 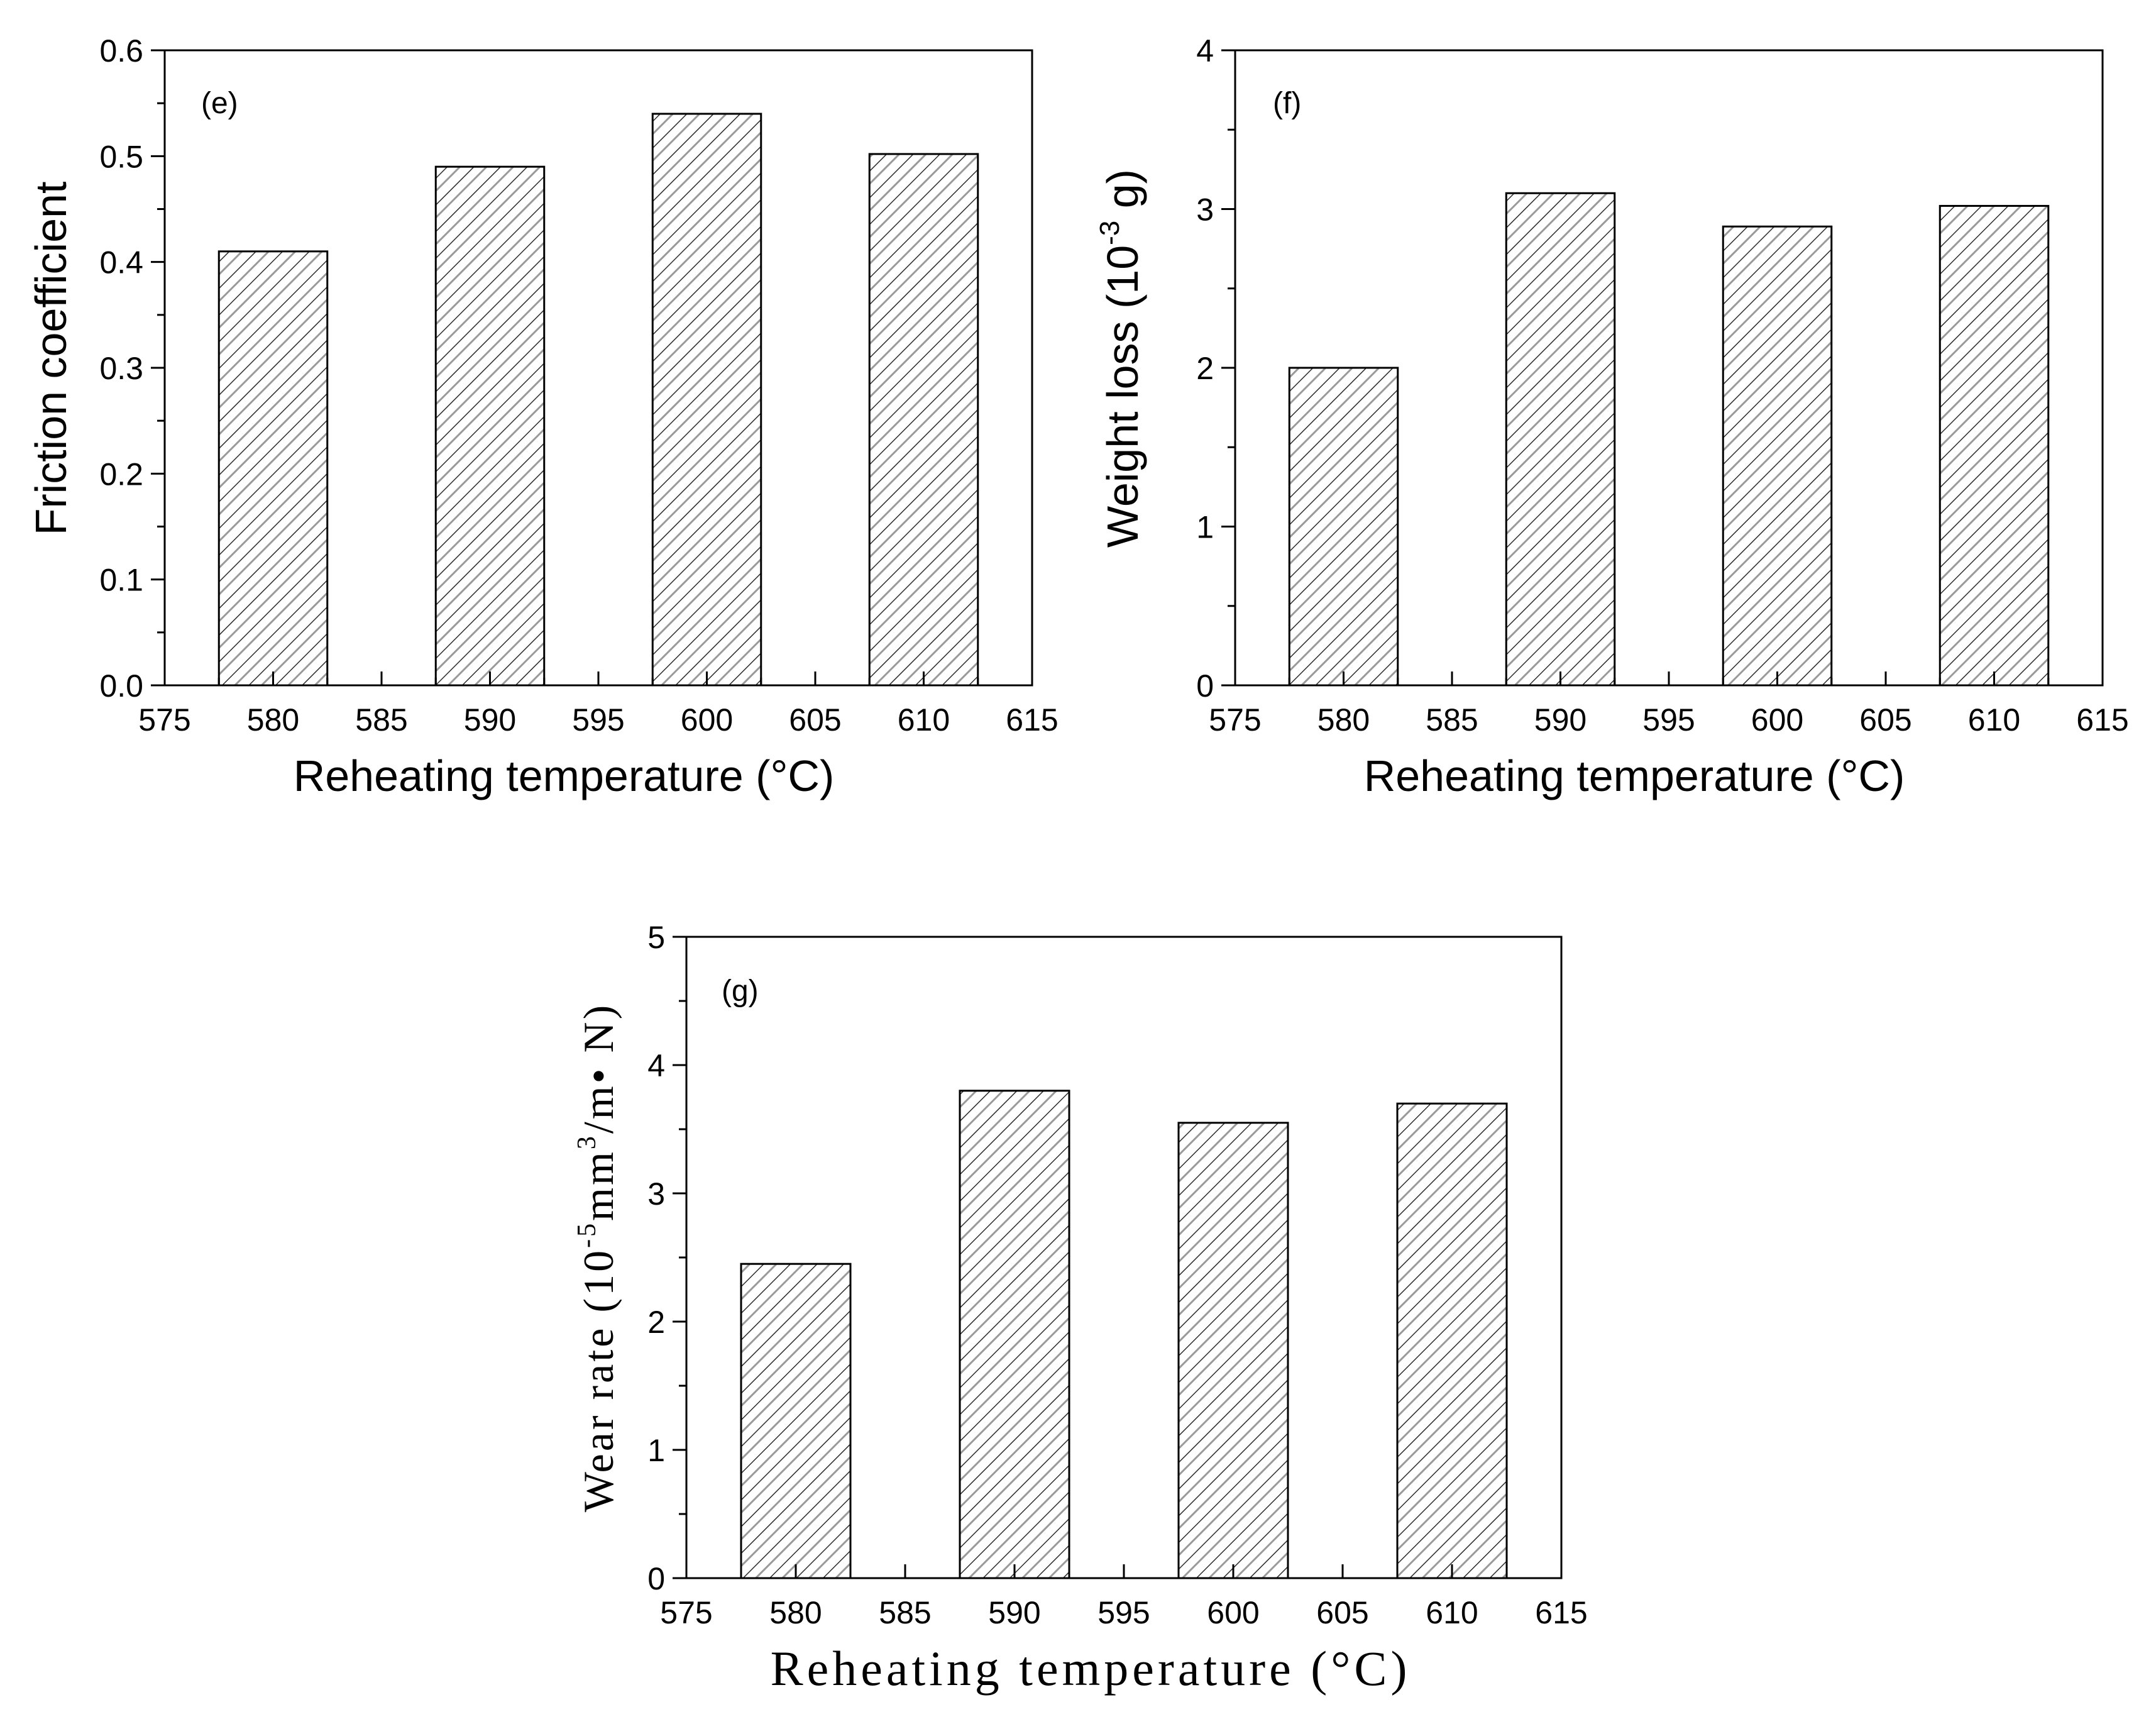 What do you see at coordinates (598, 1380) in the screenshot?
I see `y-axis-label-g-prefix: Wear rate (10` at bounding box center [598, 1380].